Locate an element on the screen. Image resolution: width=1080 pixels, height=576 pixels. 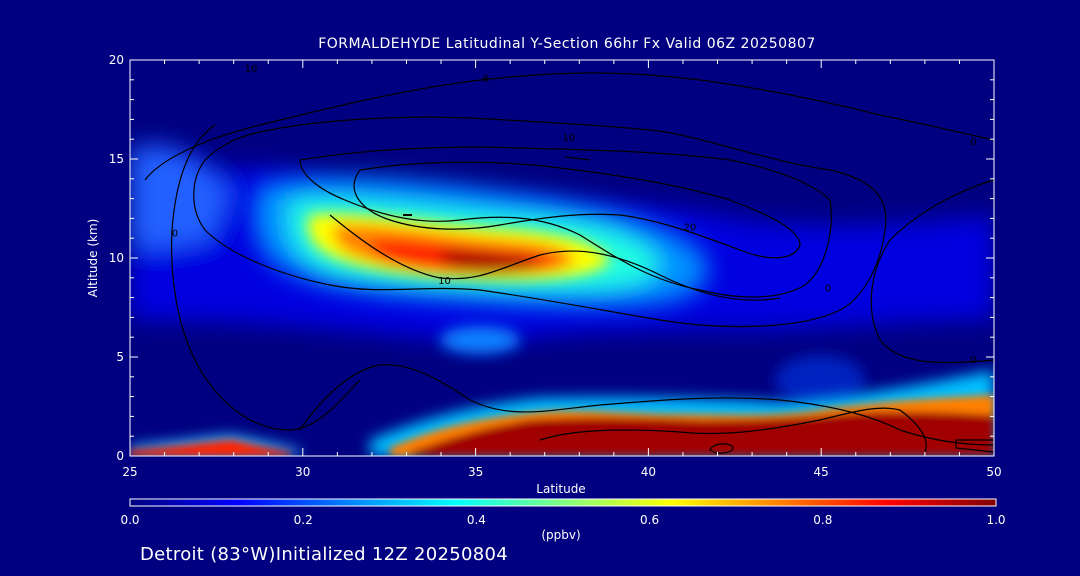
colorbar-tick-label: 0.2 is located at coordinates (303, 520).